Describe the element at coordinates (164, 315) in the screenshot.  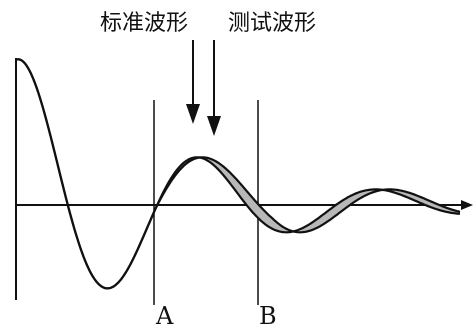
I see `marker-a-label: A` at that location.